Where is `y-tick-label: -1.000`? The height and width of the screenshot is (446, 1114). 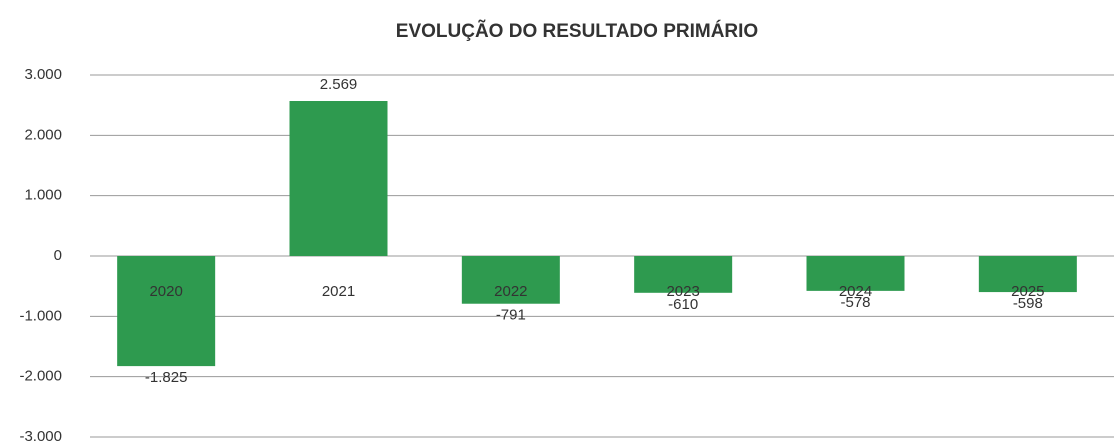 y-tick-label: -1.000 is located at coordinates (40, 315).